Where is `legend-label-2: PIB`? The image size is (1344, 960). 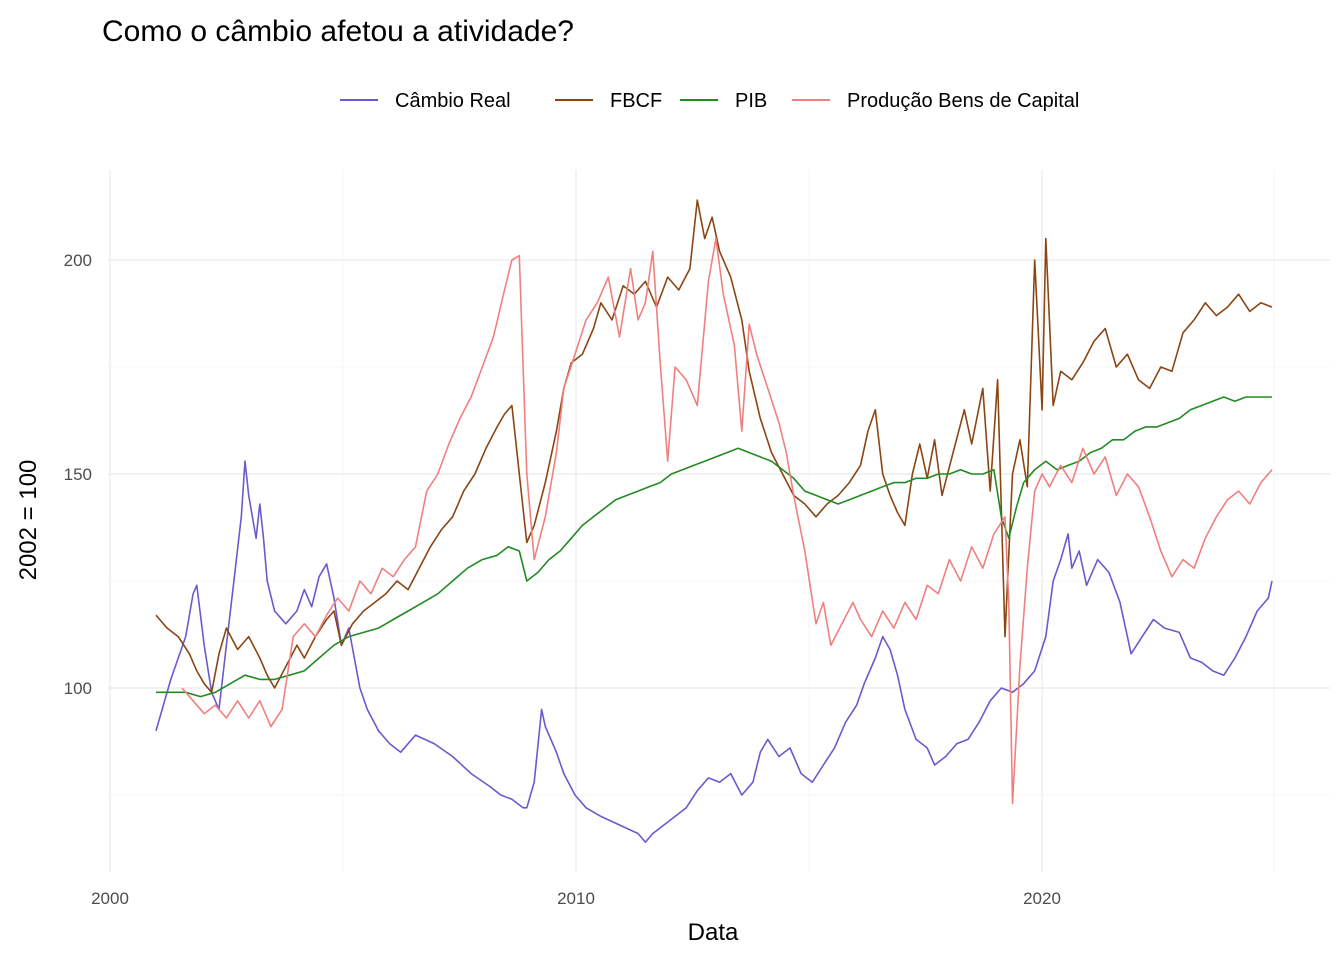
legend-label-2: PIB is located at coordinates (751, 101).